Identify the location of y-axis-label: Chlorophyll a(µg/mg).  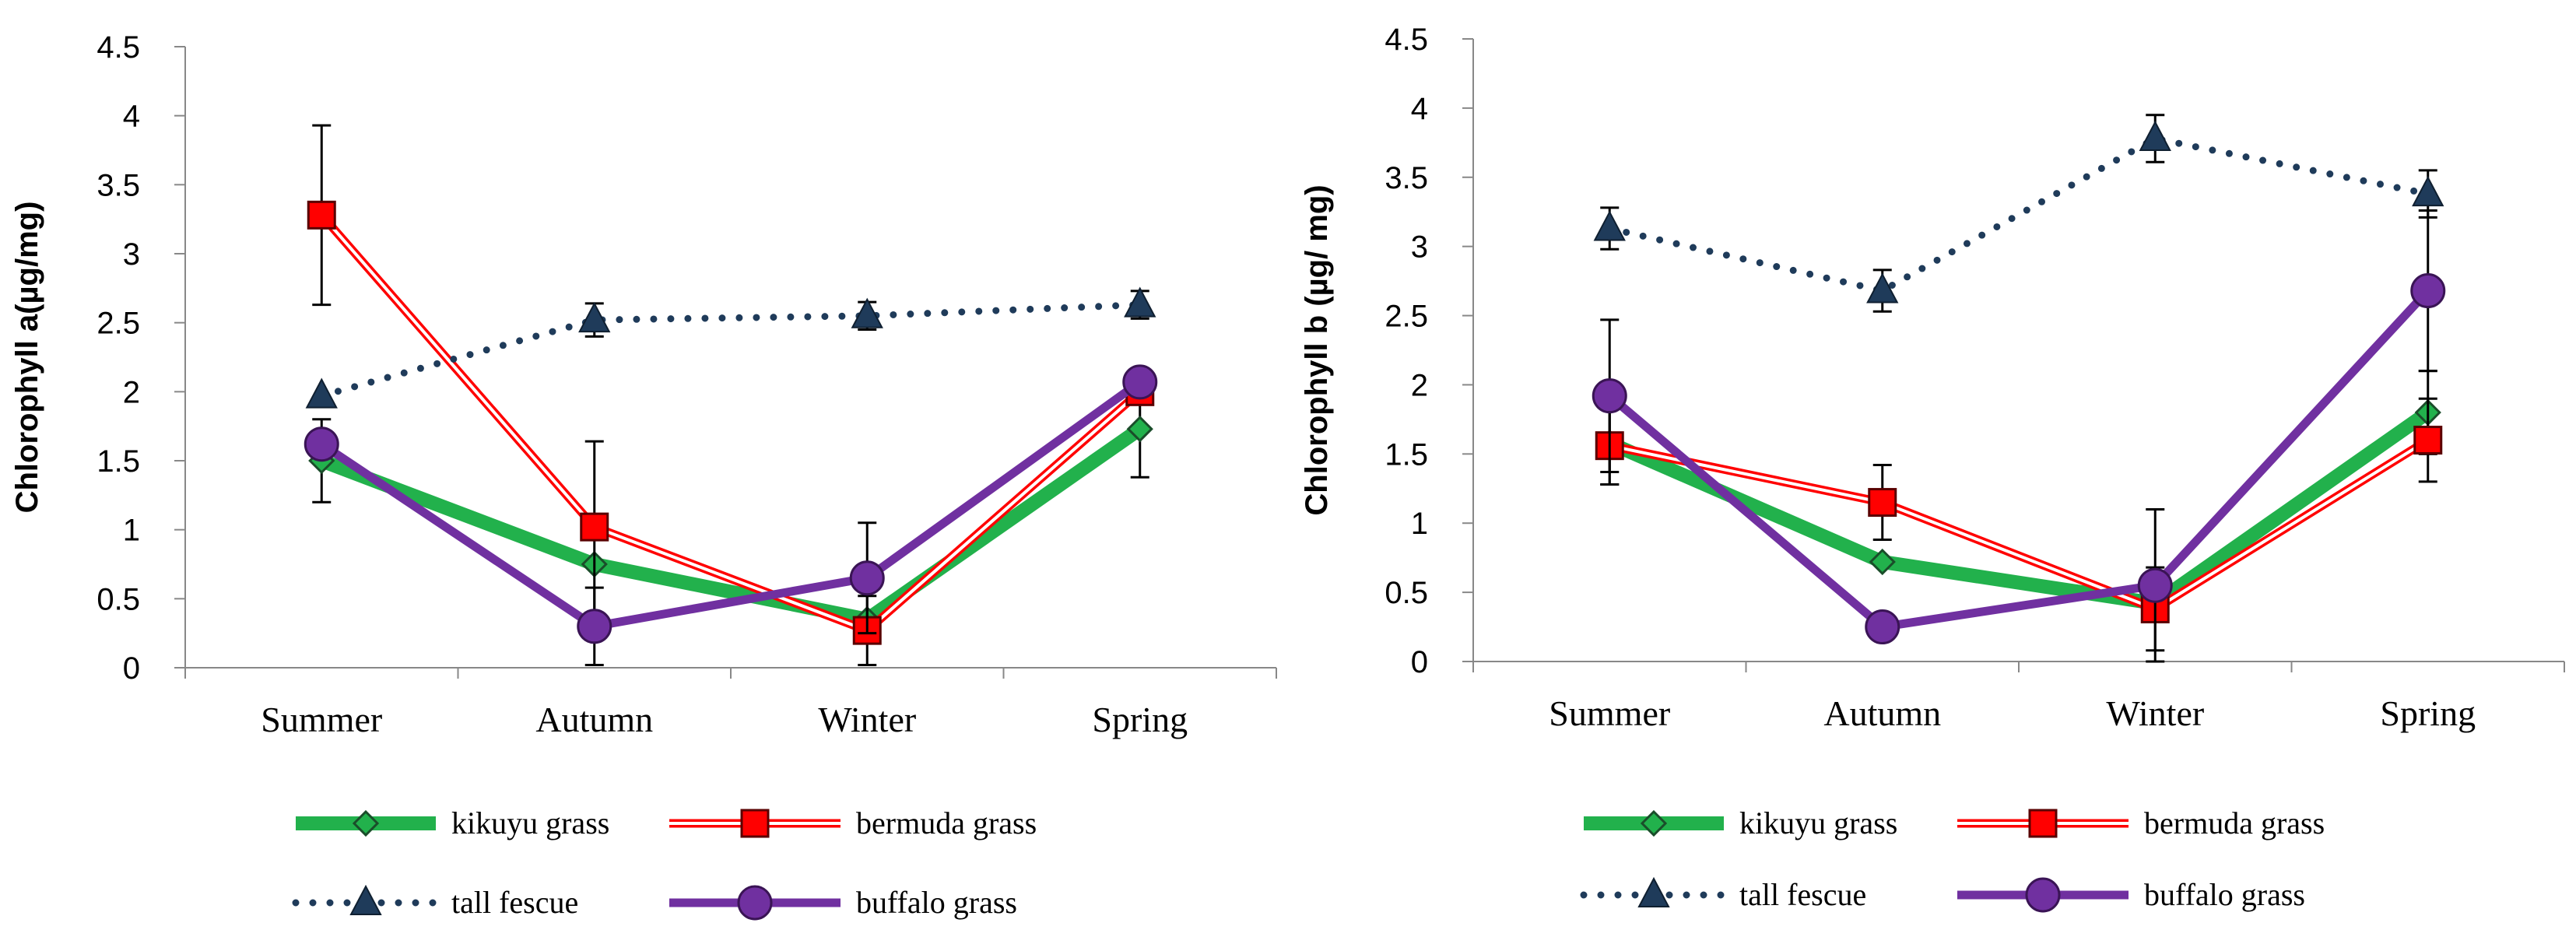
(27, 358).